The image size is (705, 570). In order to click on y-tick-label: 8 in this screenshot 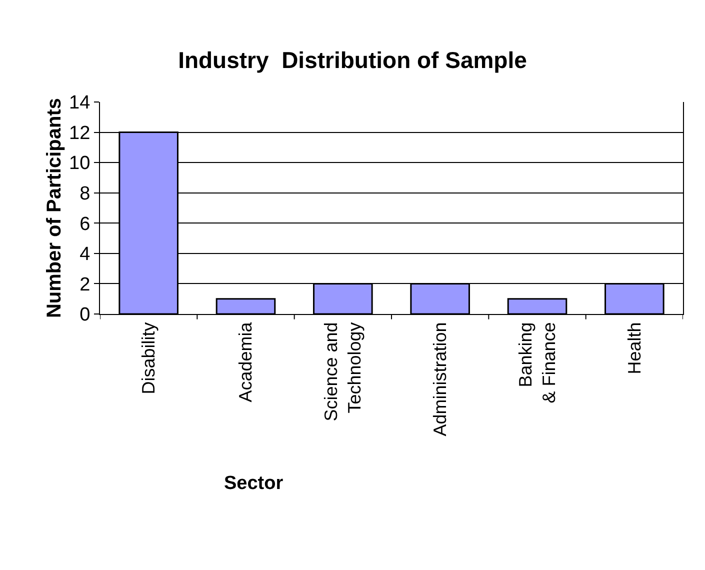, I will do `click(85, 194)`.